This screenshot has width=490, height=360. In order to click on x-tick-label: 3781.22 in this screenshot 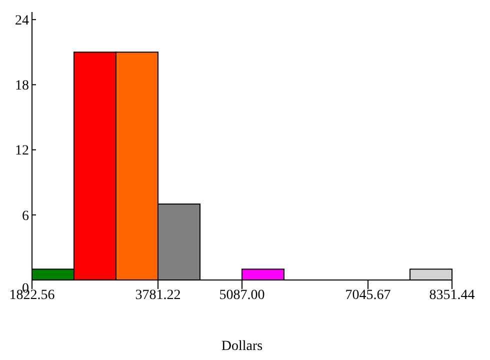, I will do `click(158, 295)`.